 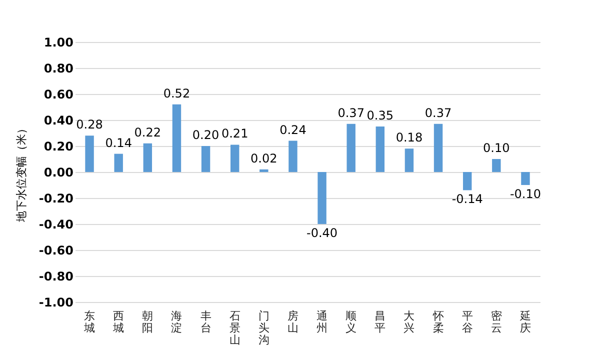 I want to click on y-tick-label: 0.20, so click(x=59, y=147).